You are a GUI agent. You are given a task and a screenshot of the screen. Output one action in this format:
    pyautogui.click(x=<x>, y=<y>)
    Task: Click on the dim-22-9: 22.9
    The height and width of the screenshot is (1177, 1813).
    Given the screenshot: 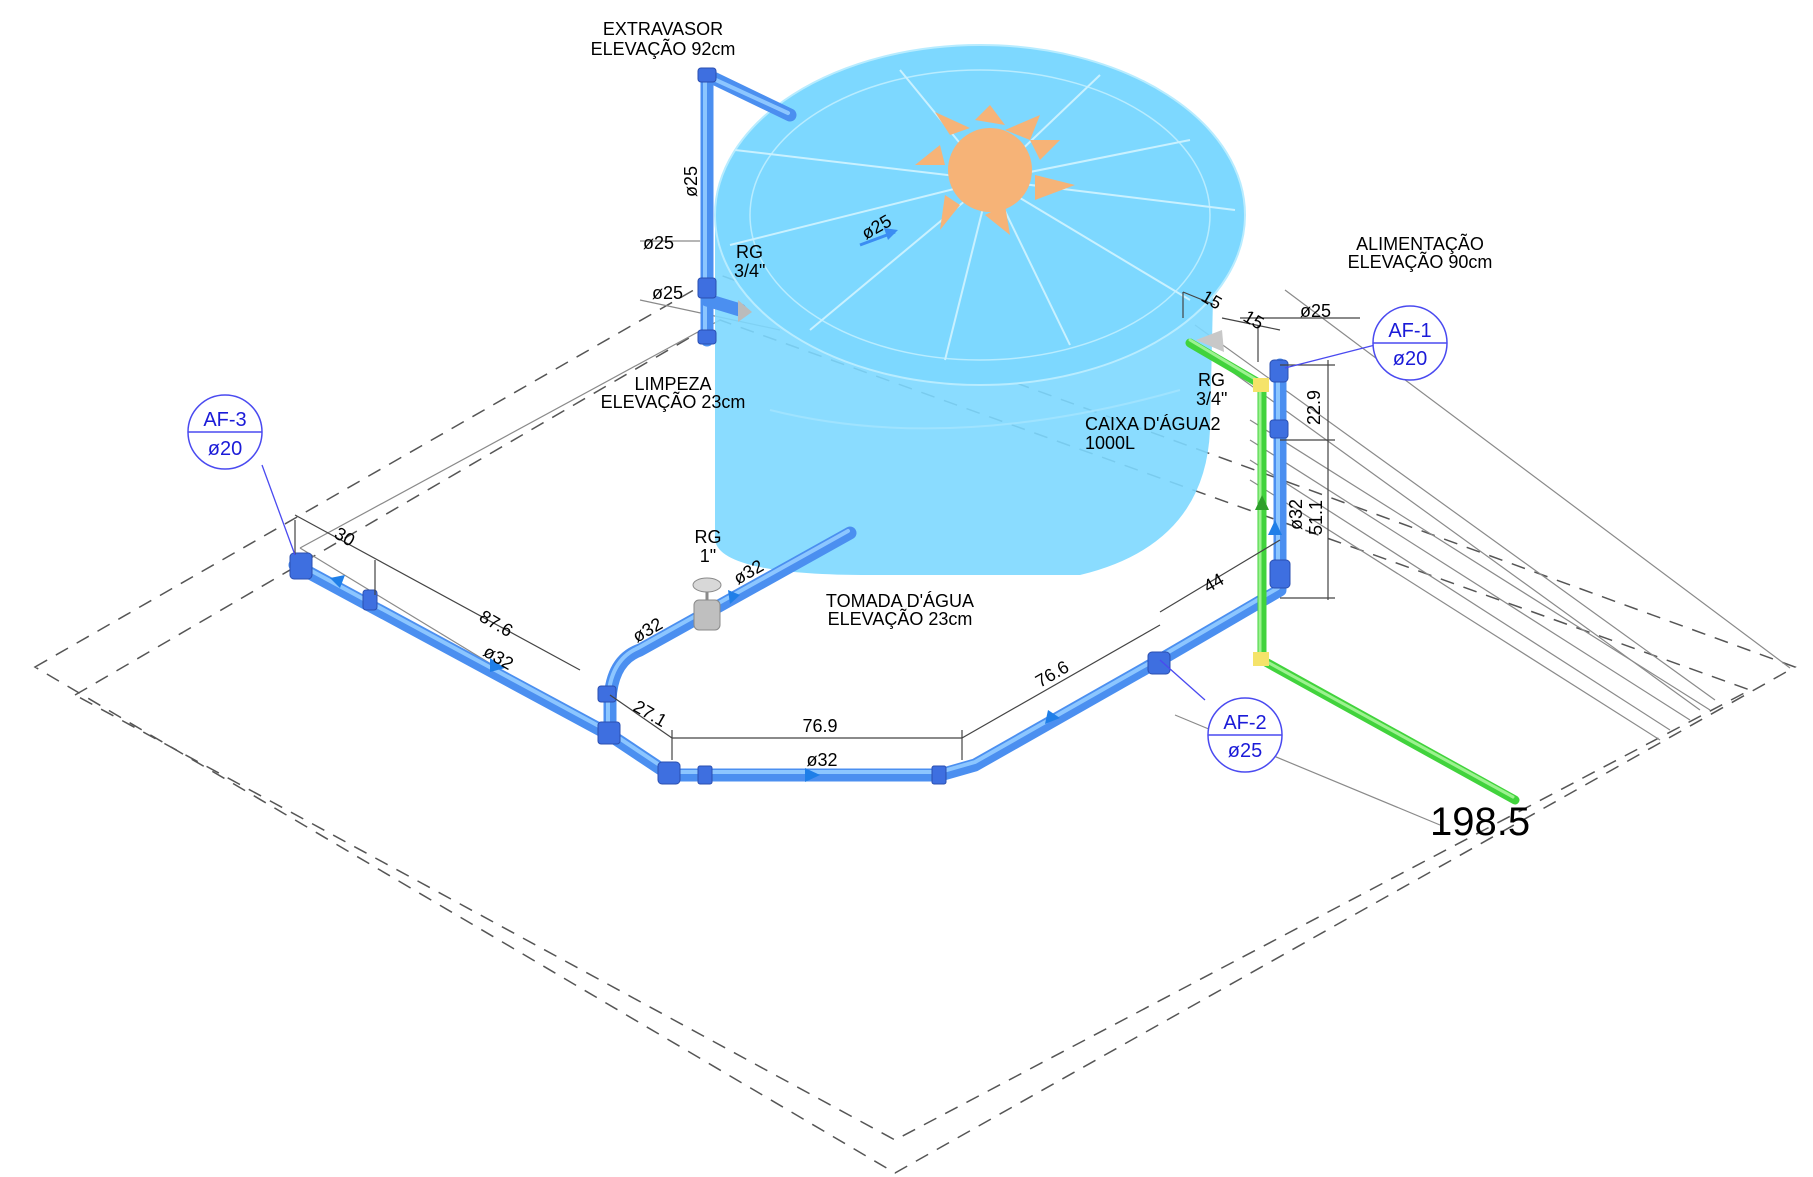 What is the action you would take?
    pyautogui.click(x=1314, y=407)
    